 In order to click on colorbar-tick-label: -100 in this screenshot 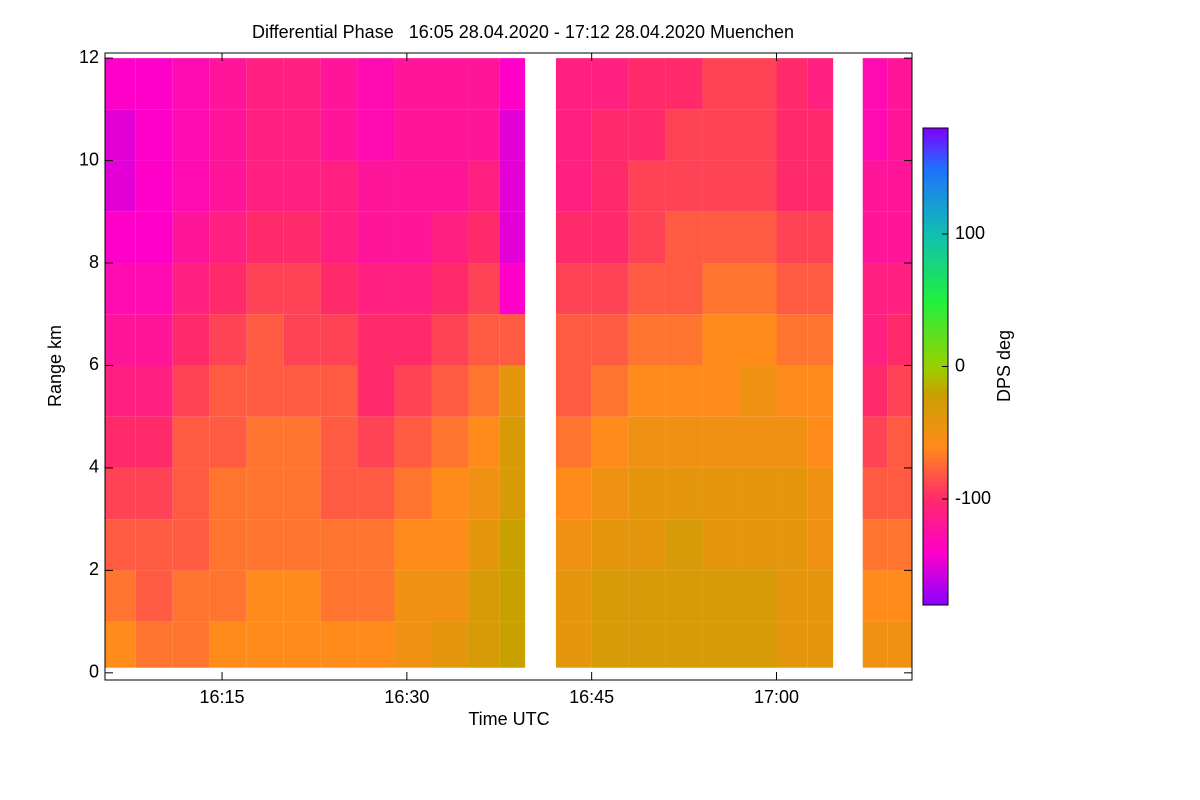, I will do `click(973, 498)`.